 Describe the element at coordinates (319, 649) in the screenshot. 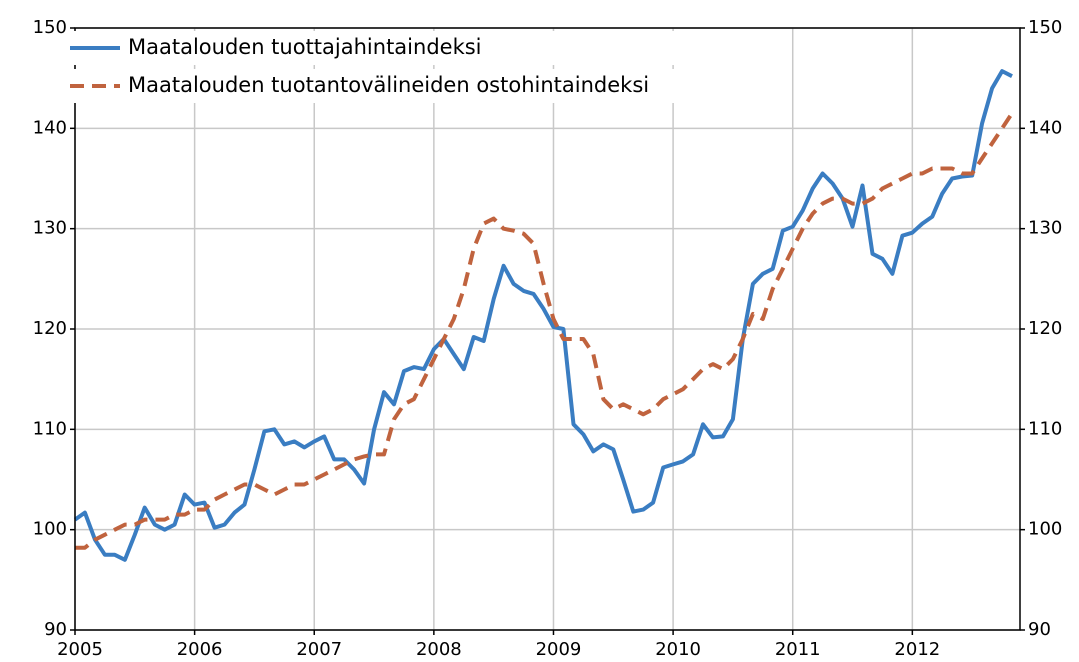

I see `x-tick-label: 2007` at that location.